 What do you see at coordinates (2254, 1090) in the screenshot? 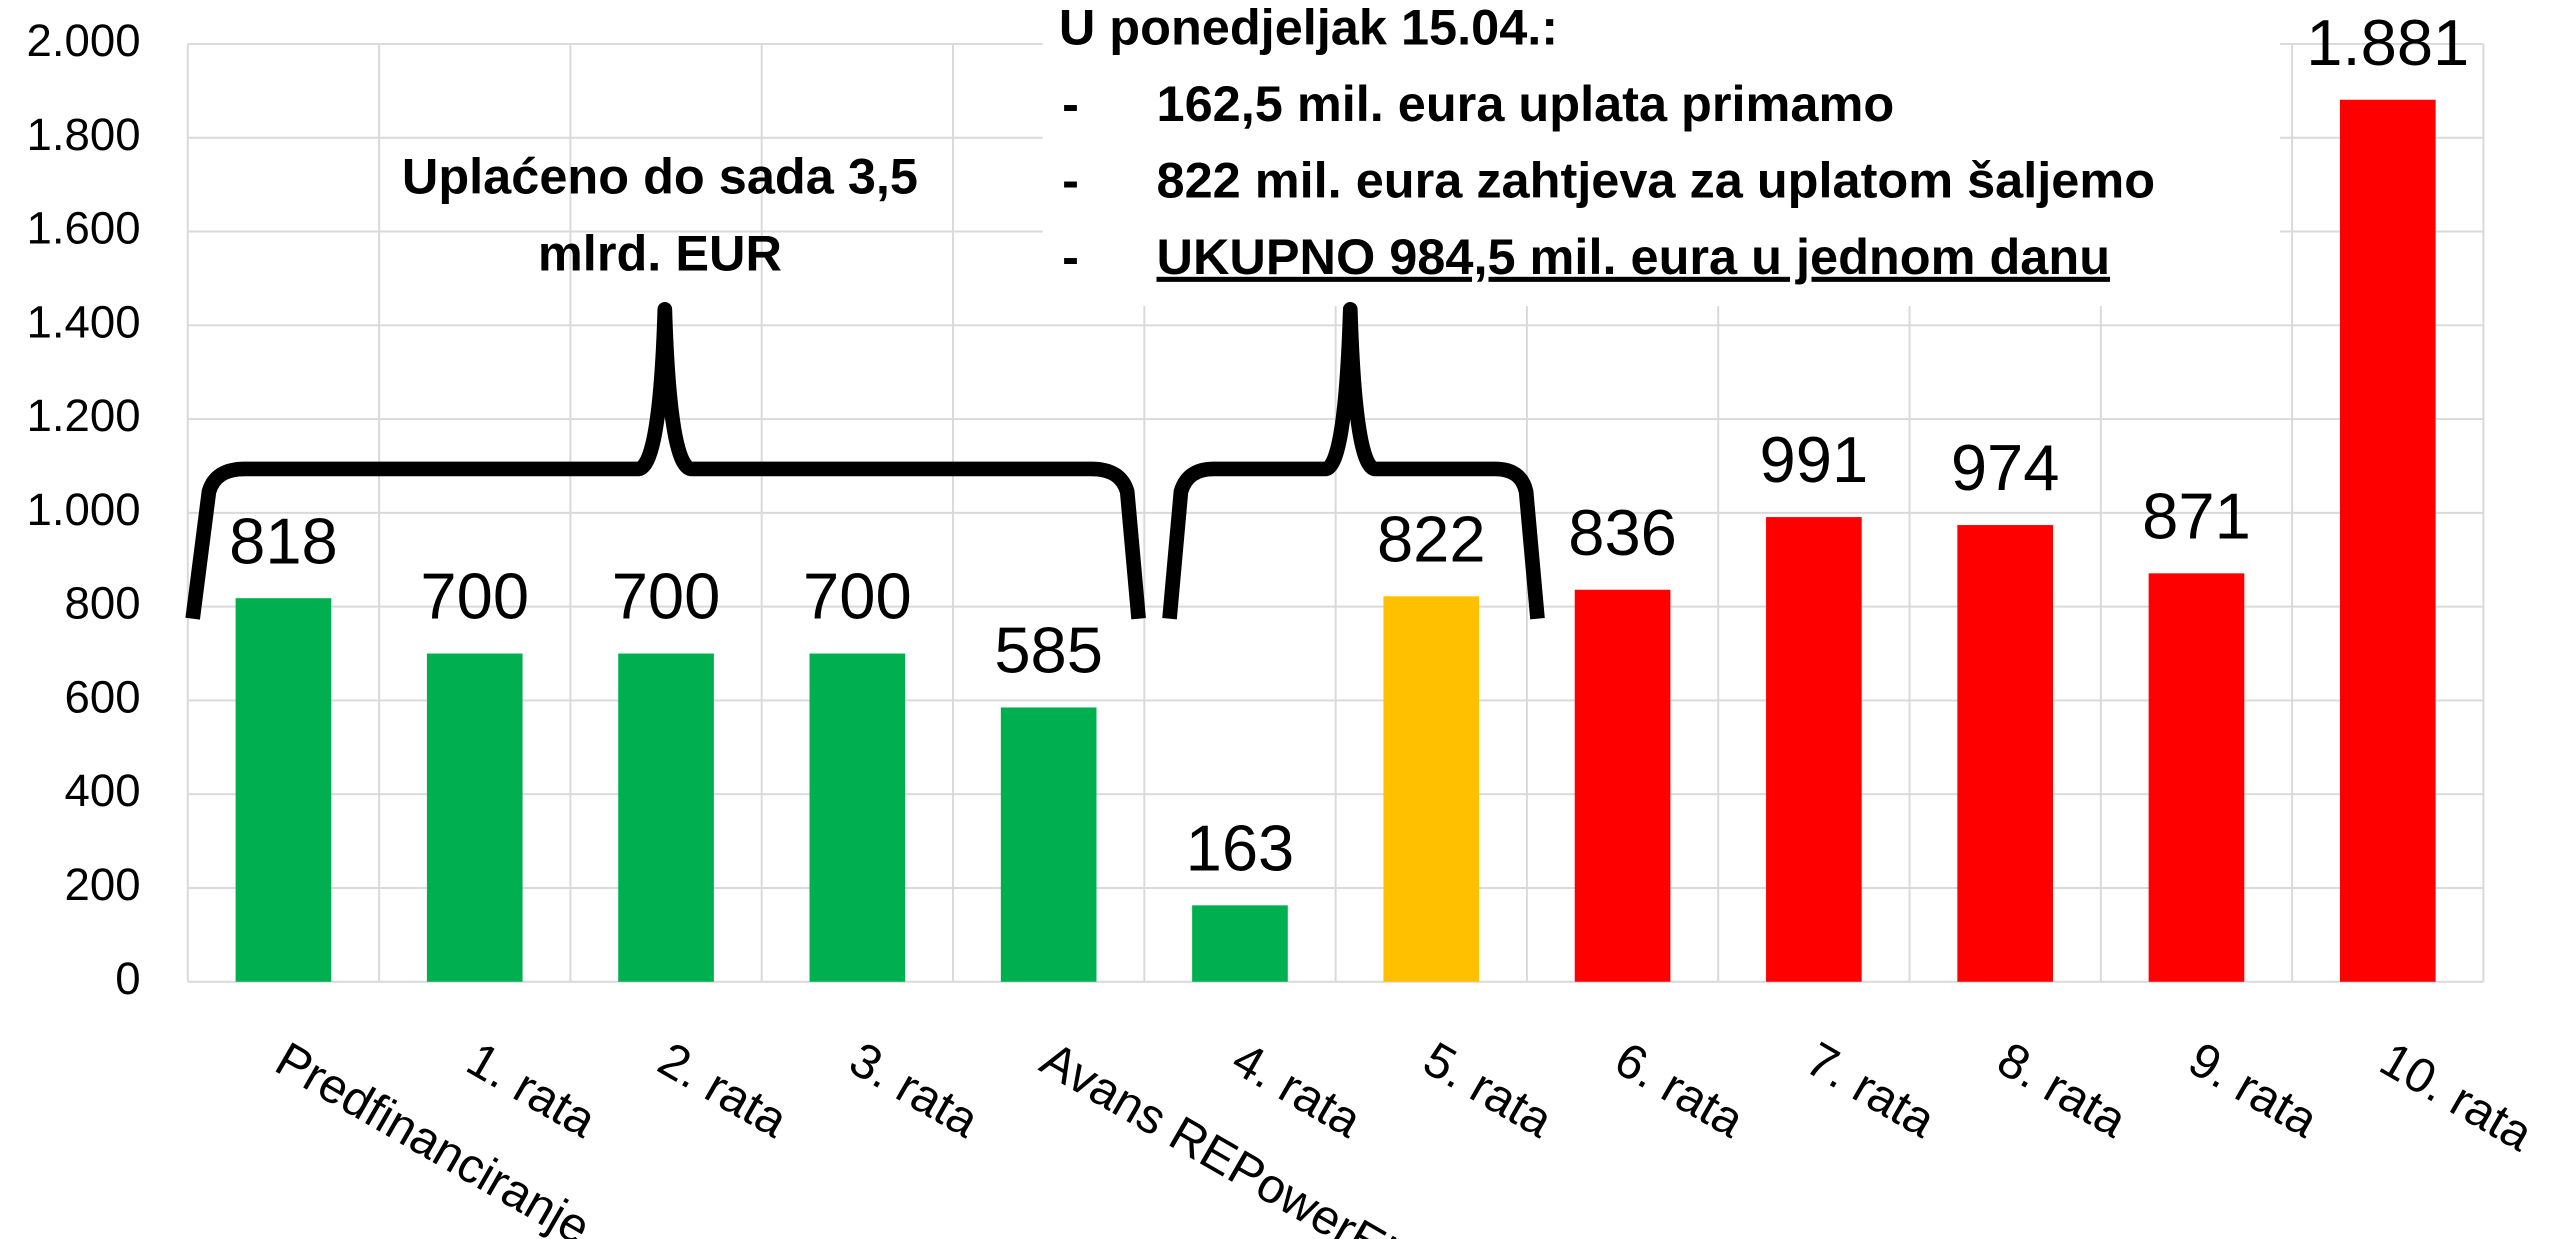
I see `x-tick-label: 9. rata` at bounding box center [2254, 1090].